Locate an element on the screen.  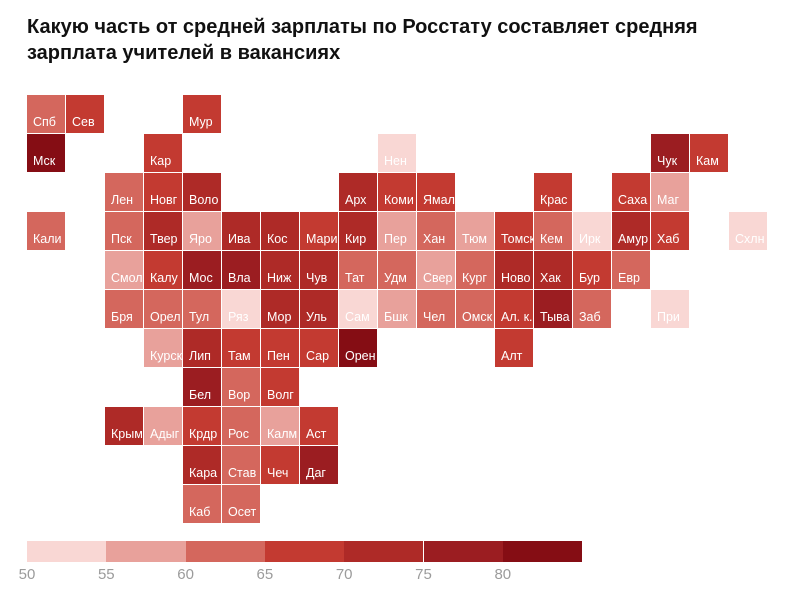
region-tile: Кам is located at coordinates (709, 153).